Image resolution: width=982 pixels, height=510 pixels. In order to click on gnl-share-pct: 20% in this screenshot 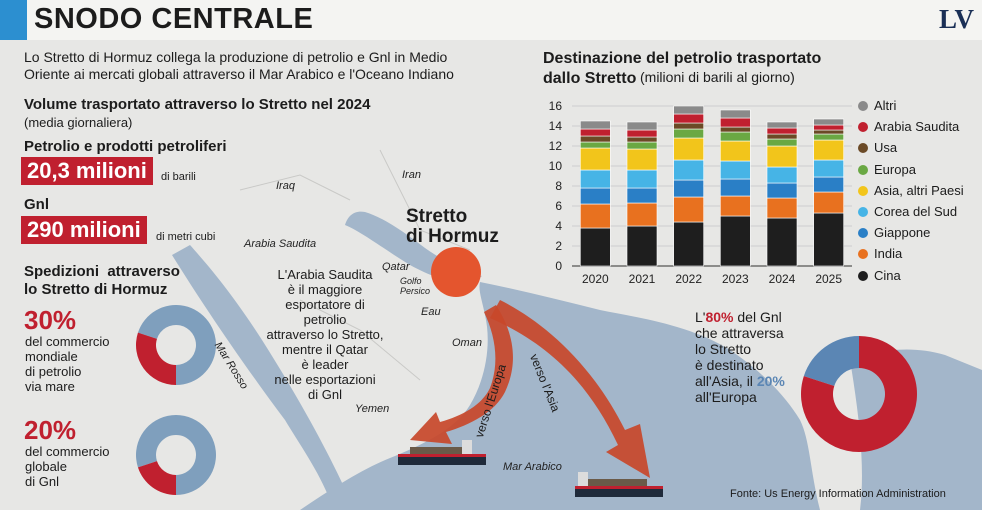, I will do `click(50, 430)`.